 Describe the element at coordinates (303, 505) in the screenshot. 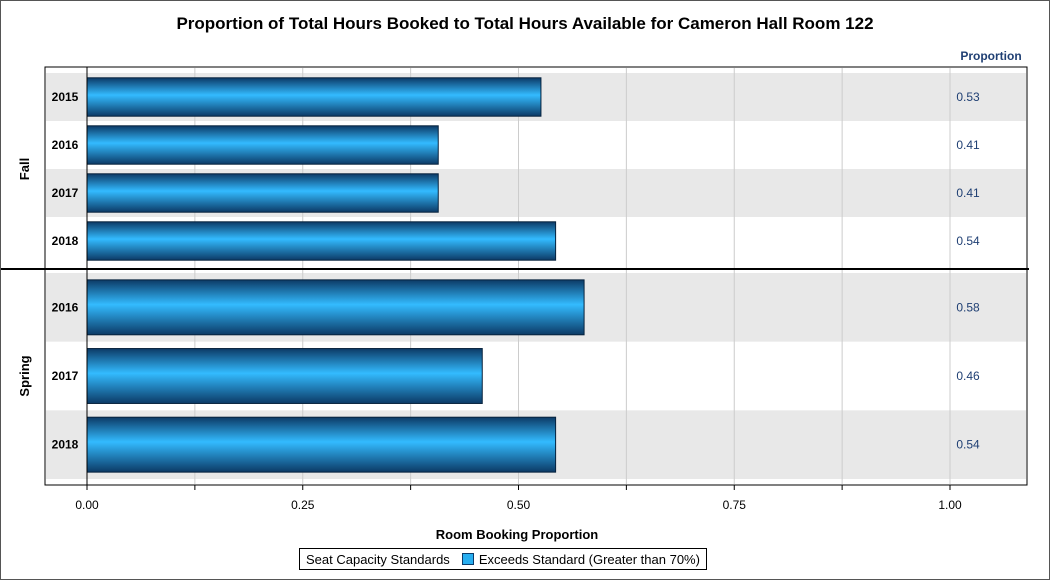

I see `x-tick-label: 0.25` at that location.